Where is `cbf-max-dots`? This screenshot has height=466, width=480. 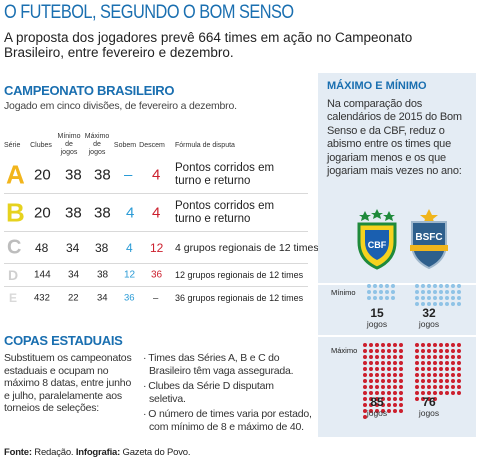 cbf-max-dots is located at coordinates (383, 381).